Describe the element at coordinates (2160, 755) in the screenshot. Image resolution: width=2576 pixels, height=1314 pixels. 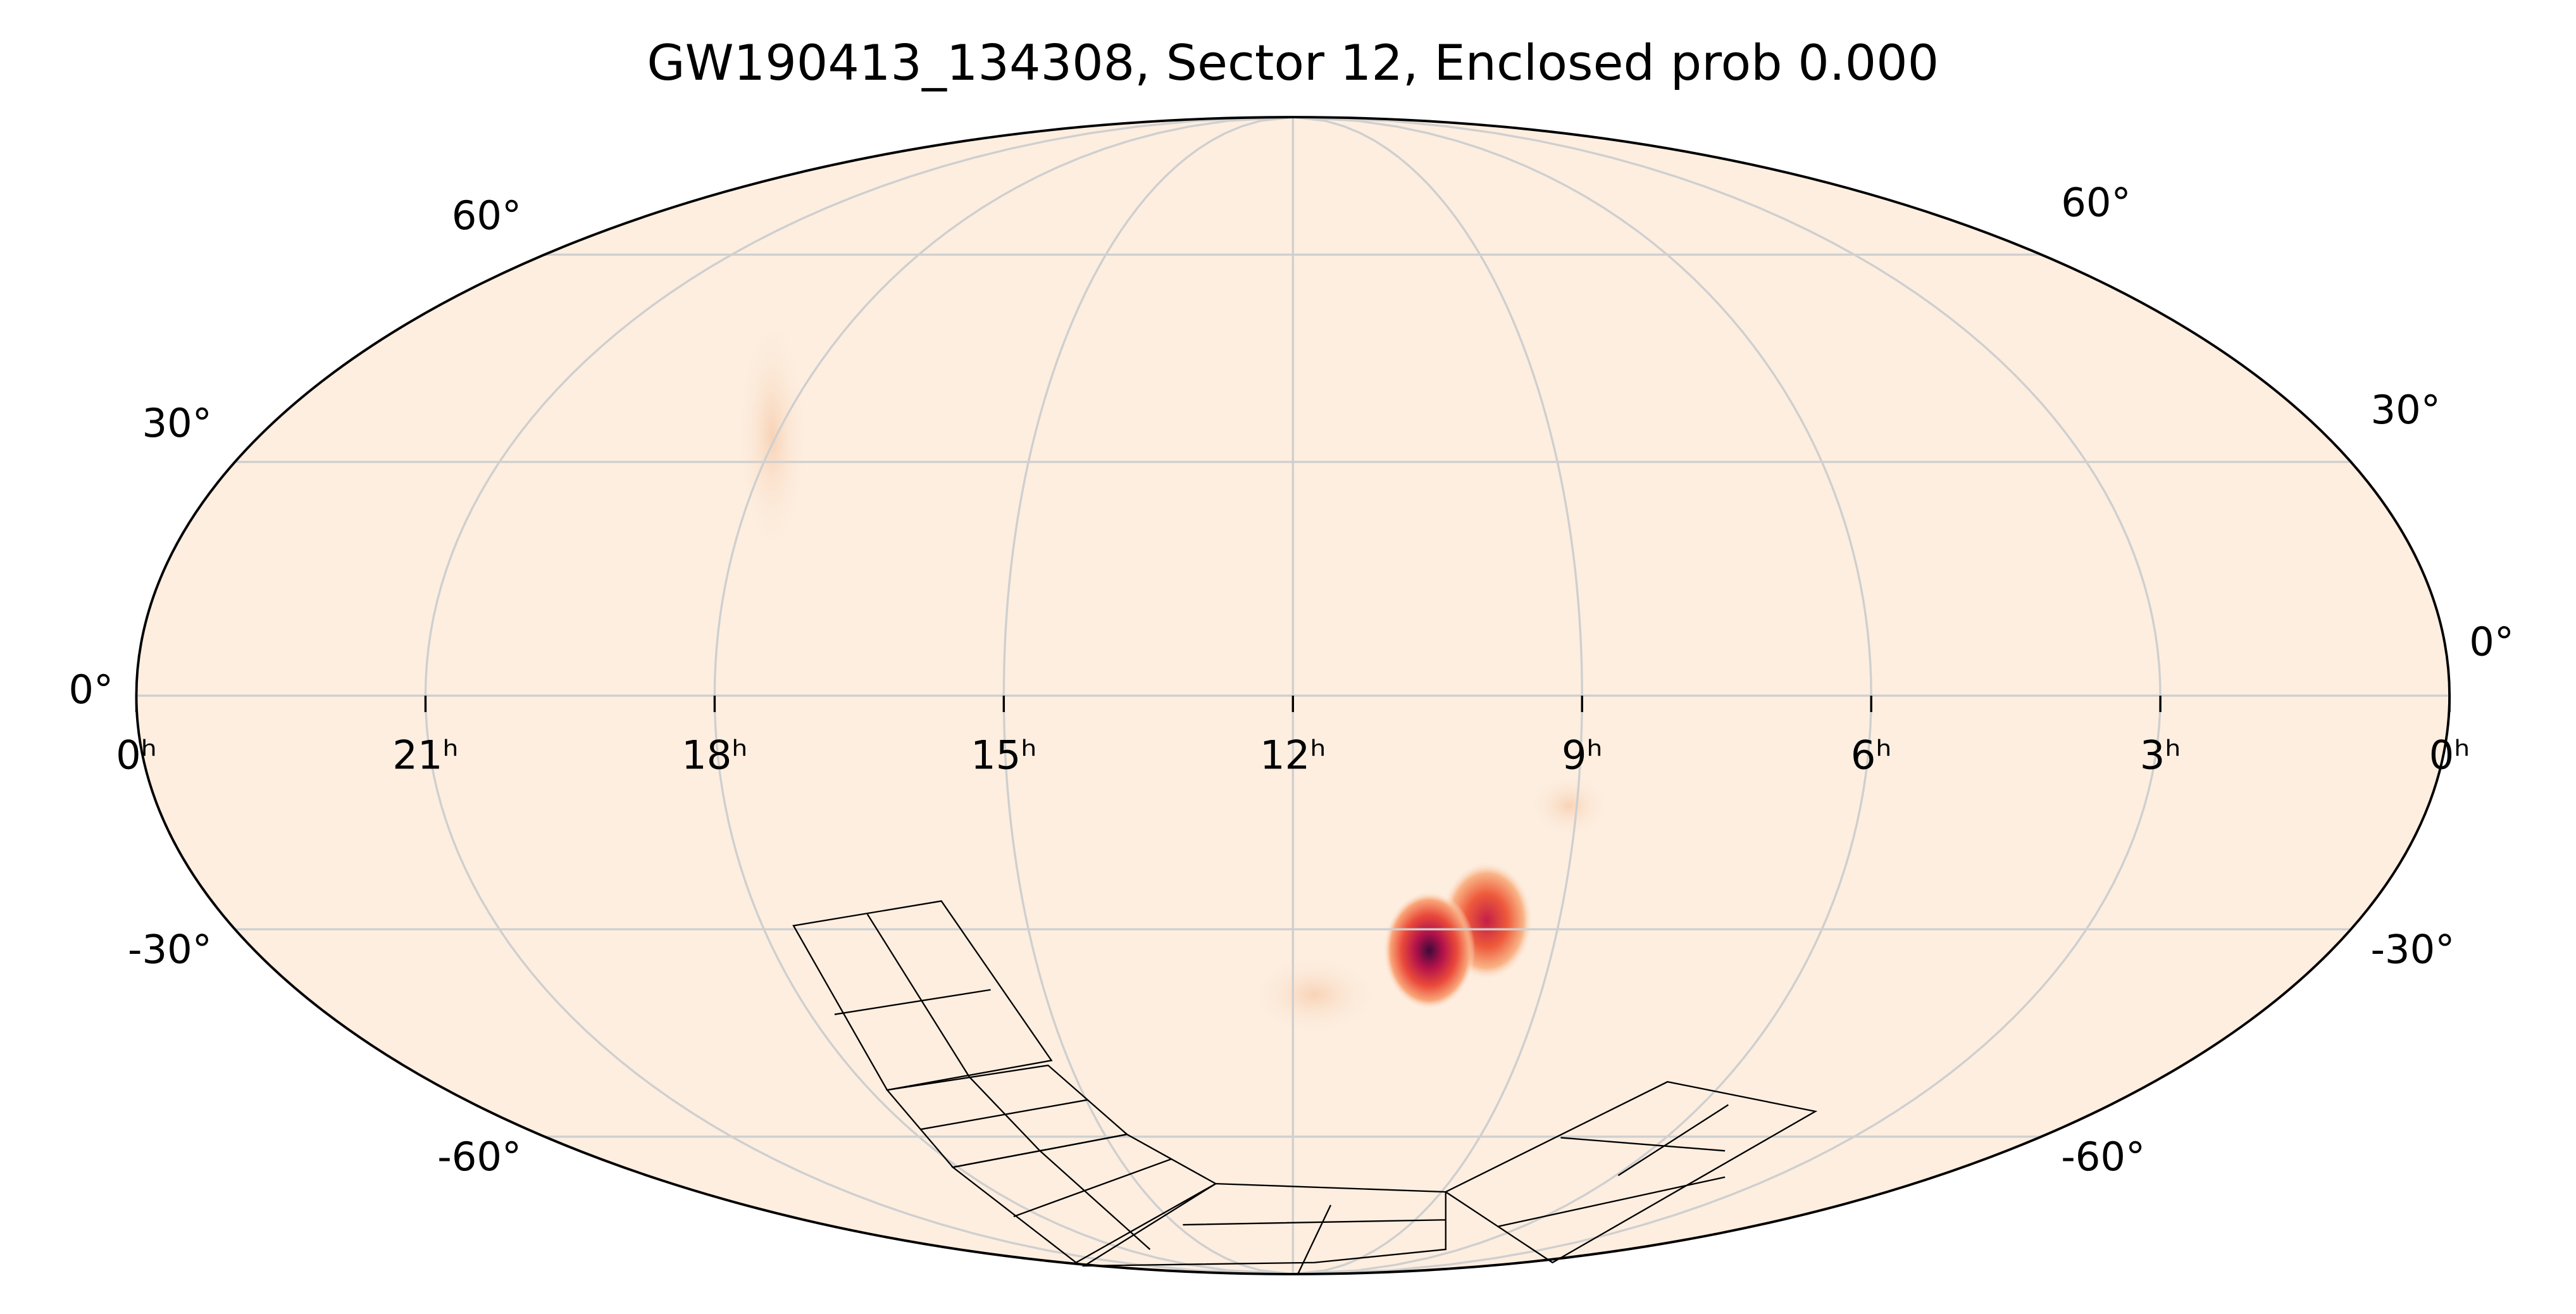
I see `x-tick-label: 3ʰ` at that location.